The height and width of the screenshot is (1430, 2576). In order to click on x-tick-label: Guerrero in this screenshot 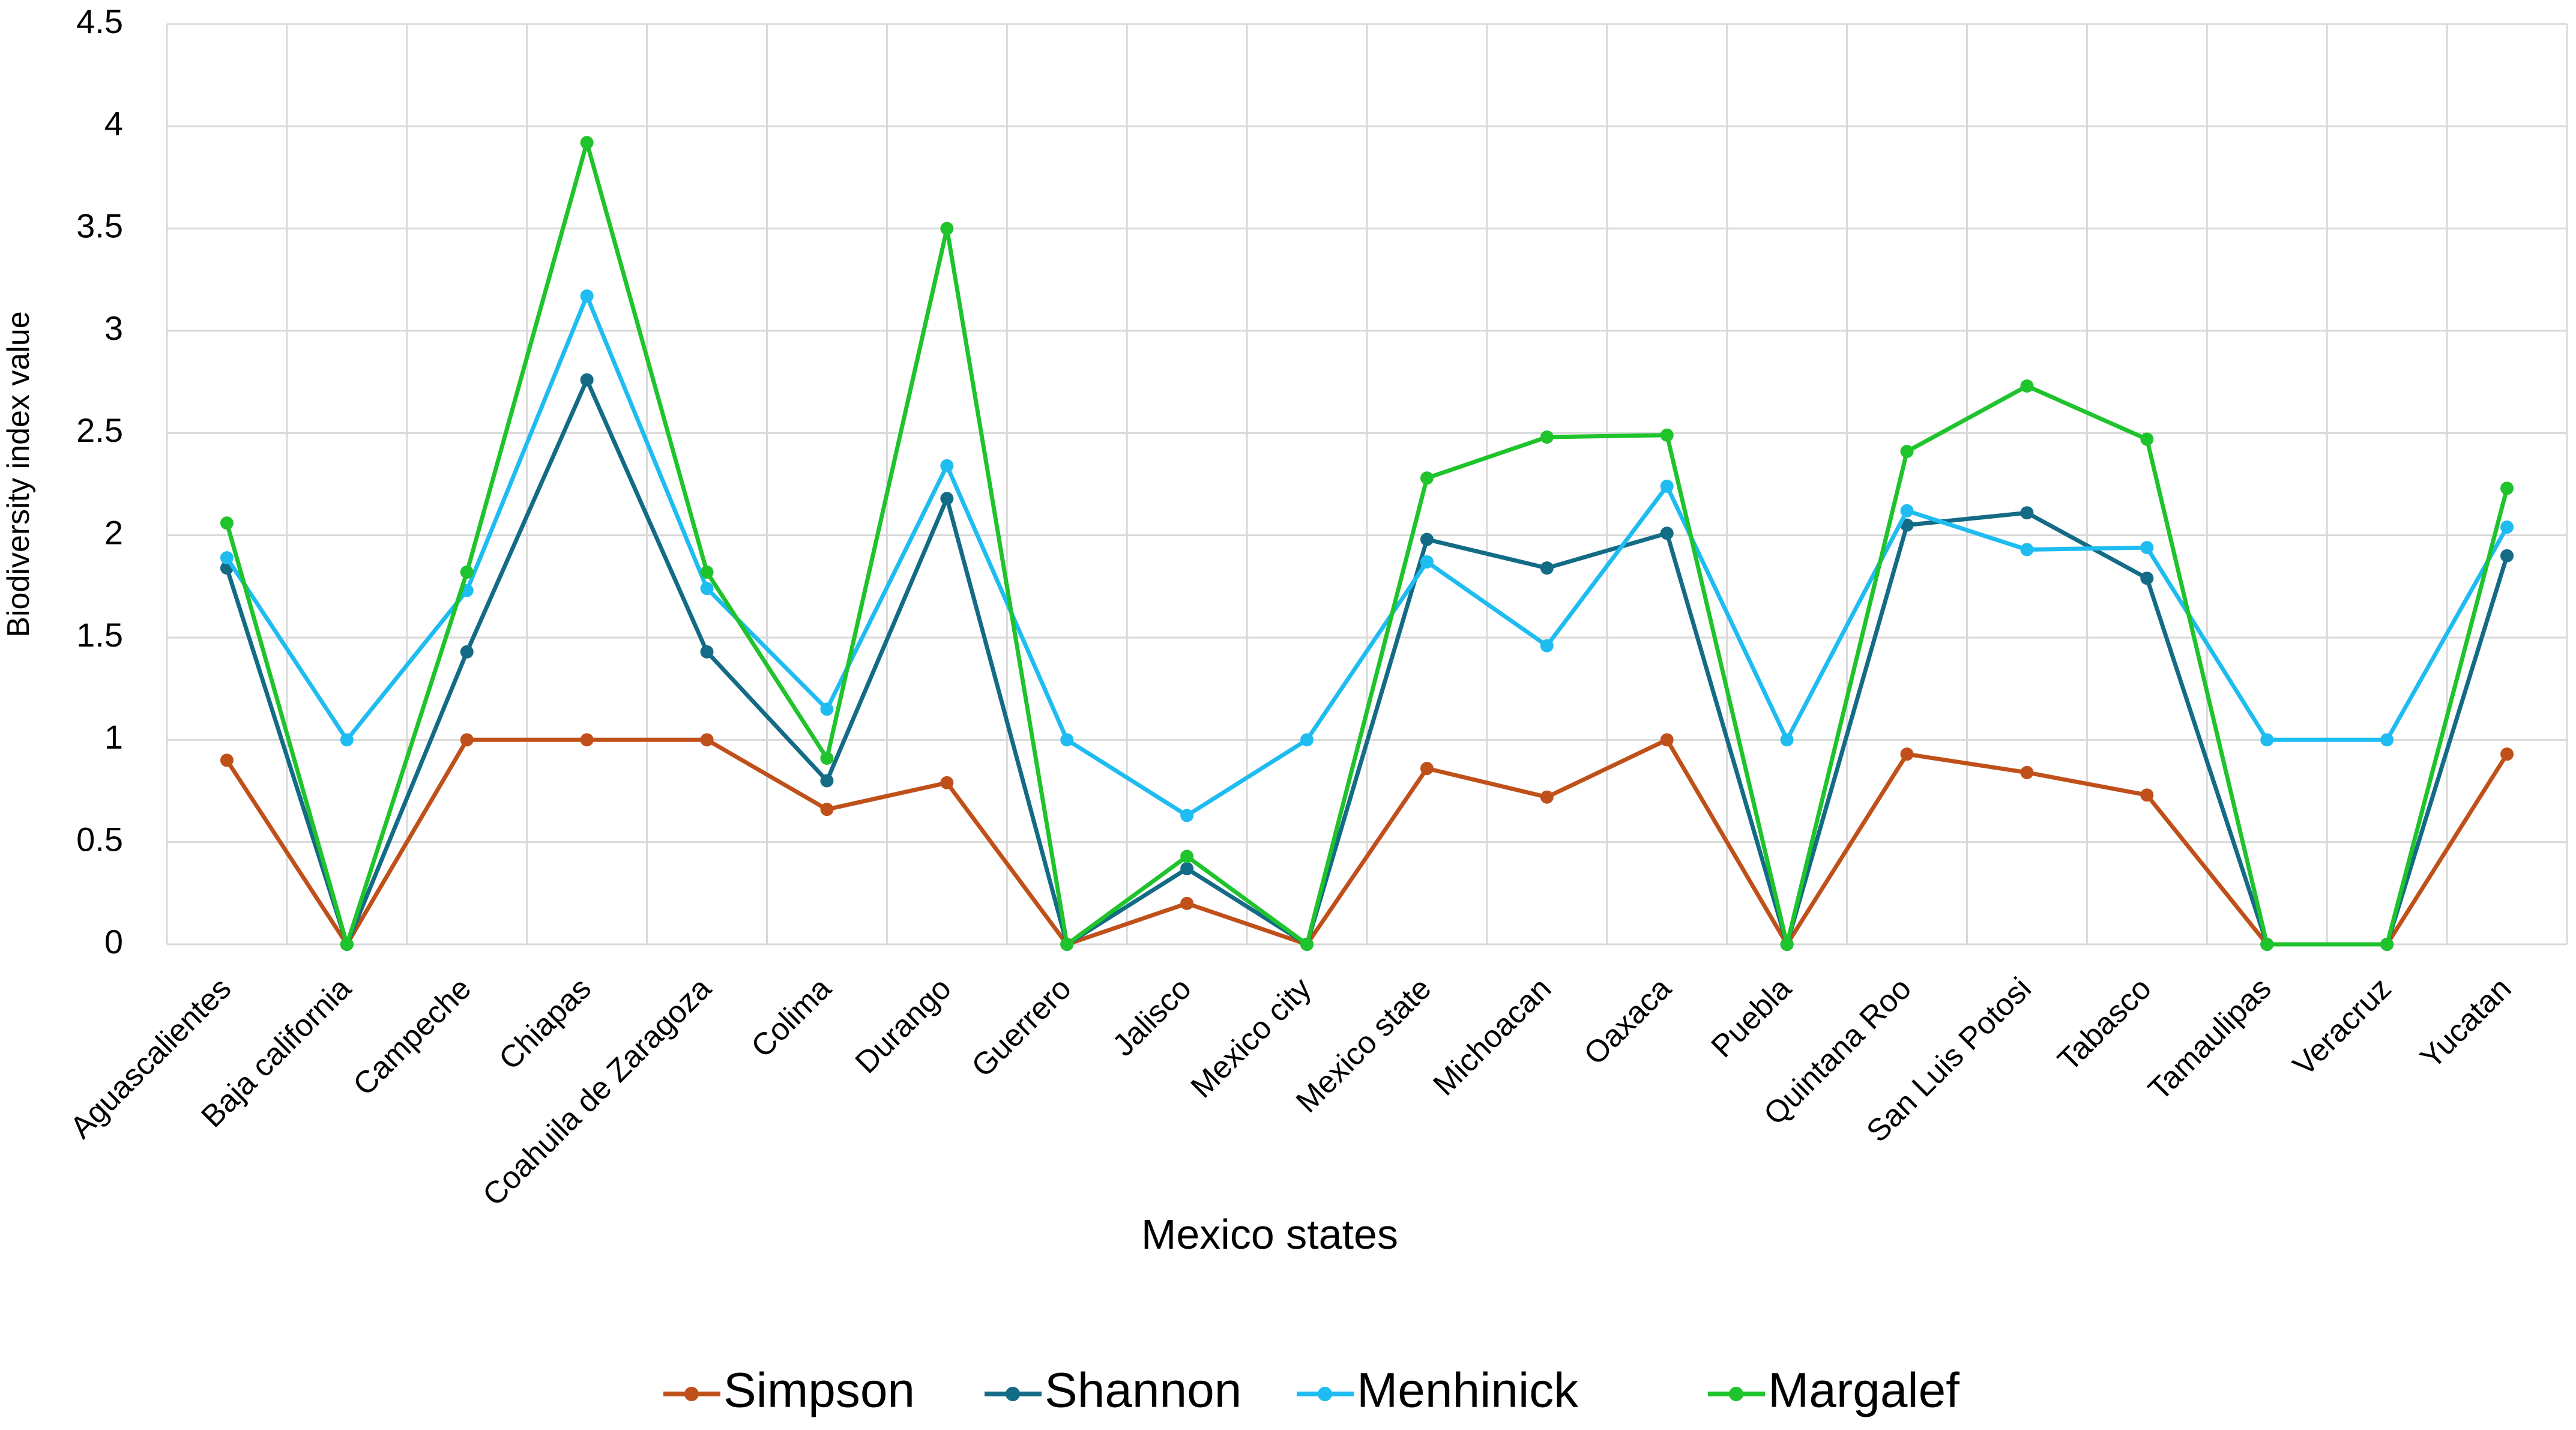, I will do `click(1021, 1027)`.